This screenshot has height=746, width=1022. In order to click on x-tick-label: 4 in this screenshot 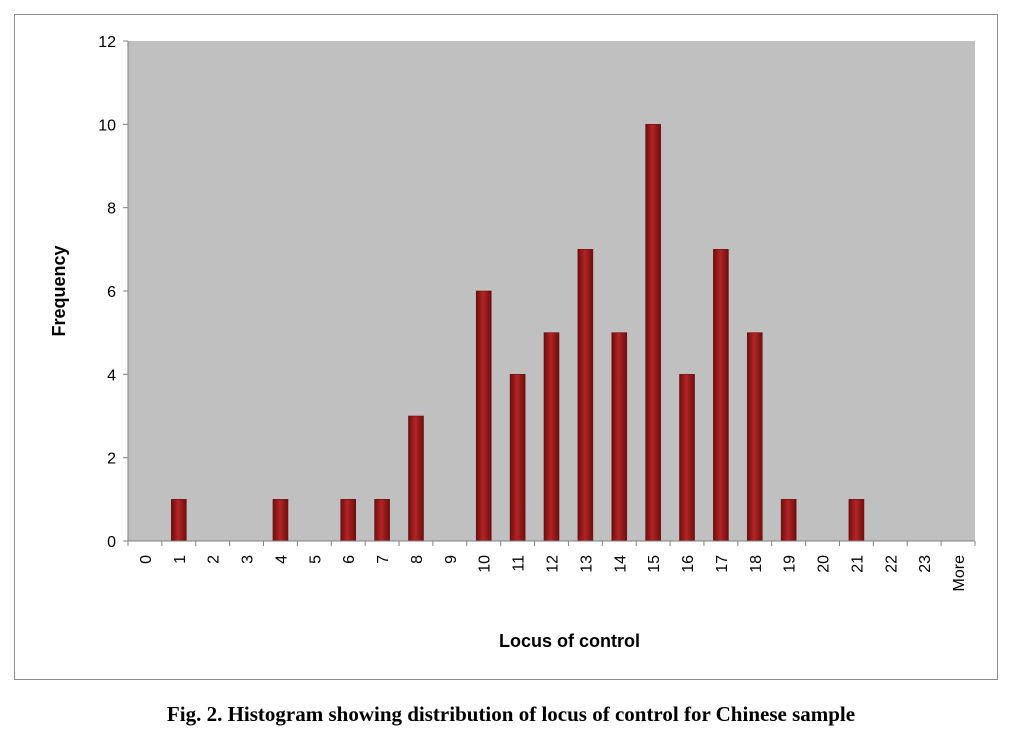, I will do `click(281, 559)`.